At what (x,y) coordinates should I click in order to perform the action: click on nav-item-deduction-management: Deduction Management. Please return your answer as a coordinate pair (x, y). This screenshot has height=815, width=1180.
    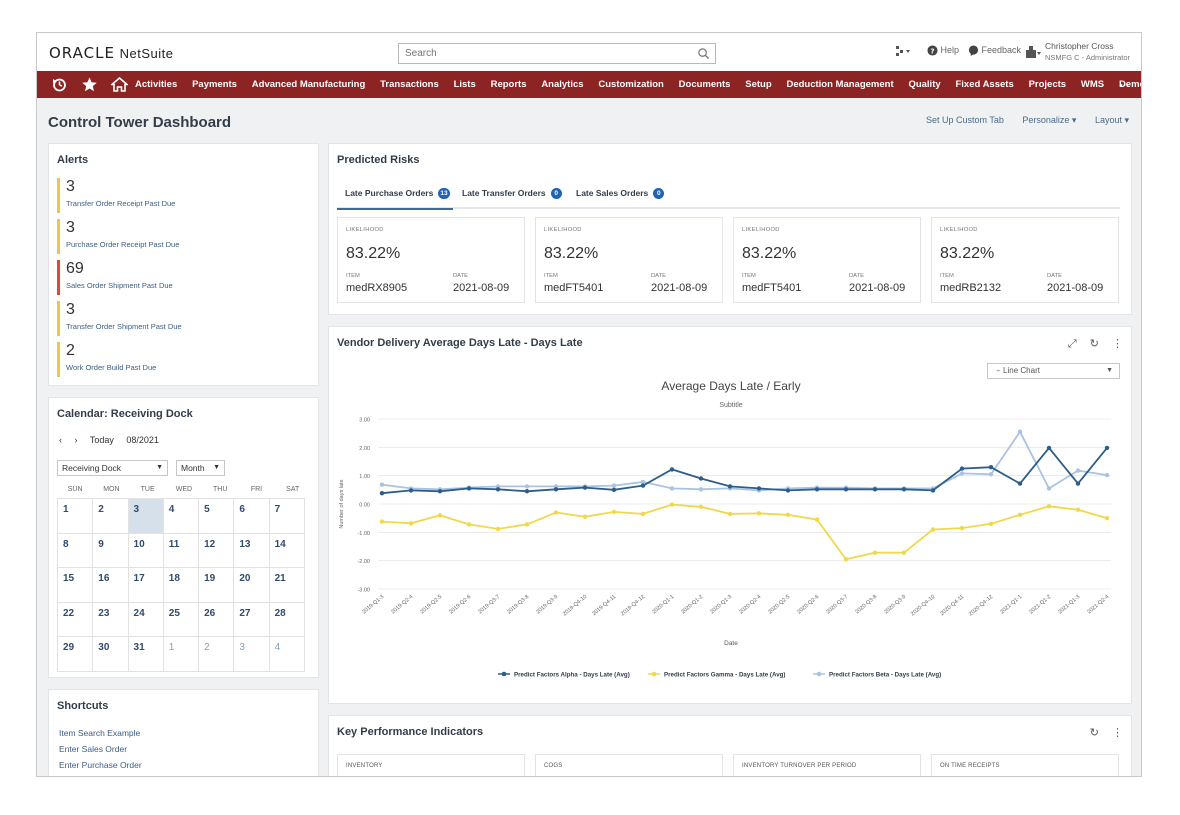
    Looking at the image, I should click on (839, 84).